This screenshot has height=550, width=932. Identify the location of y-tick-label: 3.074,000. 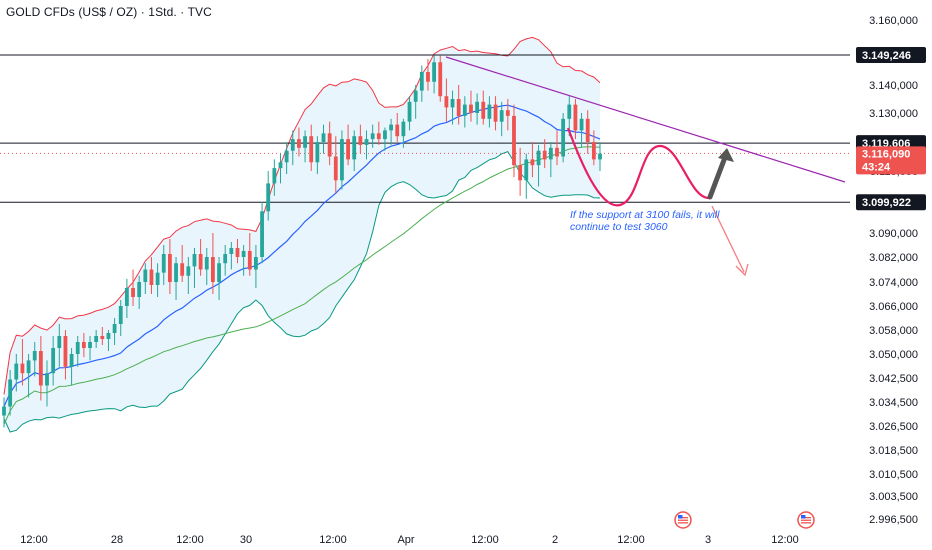
(893, 283).